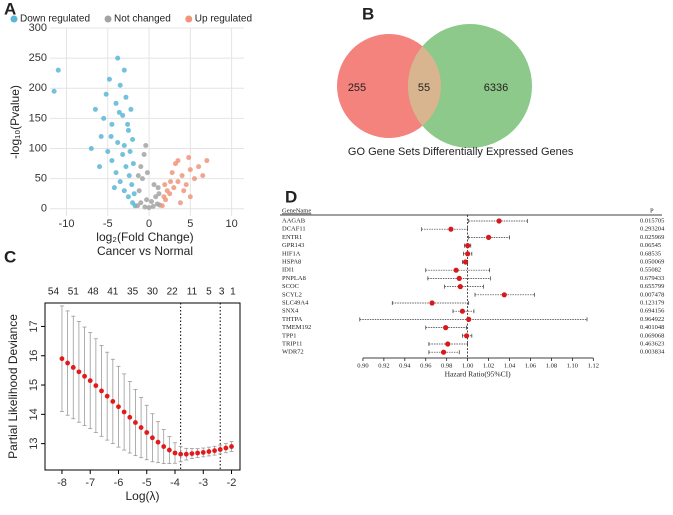  What do you see at coordinates (510, 365) in the screenshot?
I see `x-tick-label: 1.04` at bounding box center [510, 365].